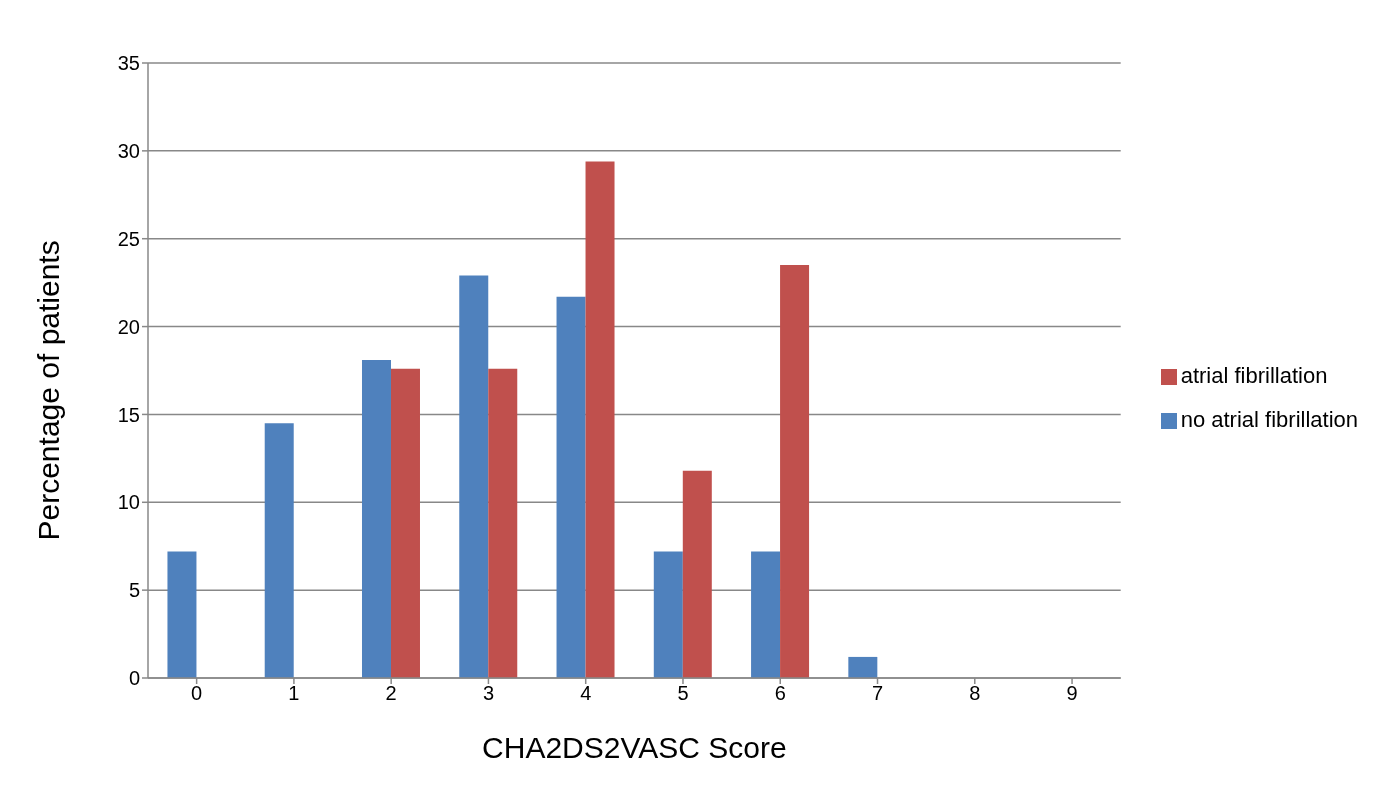 This screenshot has height=796, width=1398. I want to click on x-tick-label: 4, so click(586, 693).